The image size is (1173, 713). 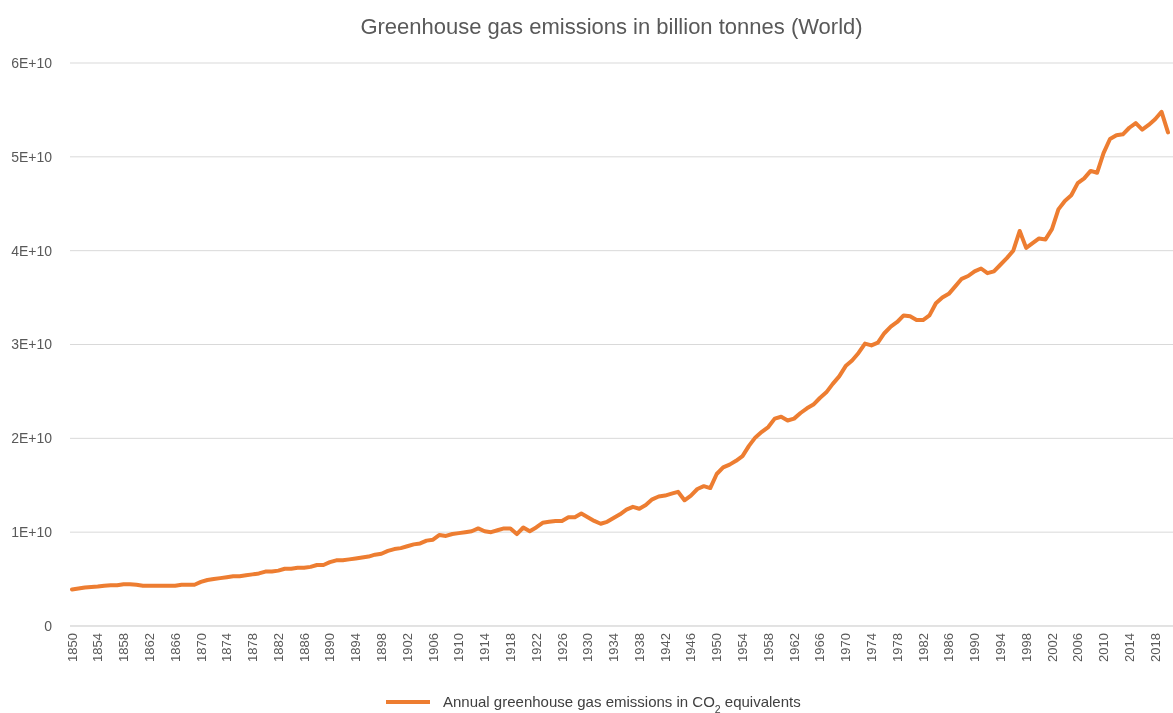 I want to click on x-tick-label: 1866, so click(x=175, y=647).